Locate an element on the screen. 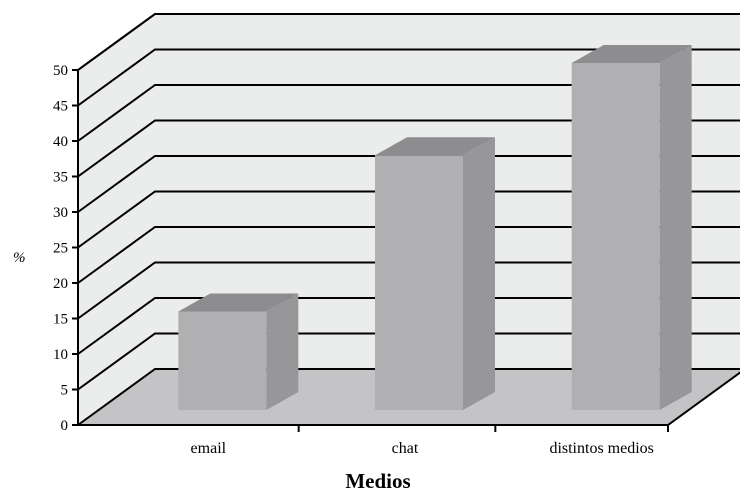 This screenshot has width=740, height=495. y-axis-label: % is located at coordinates (19, 258).